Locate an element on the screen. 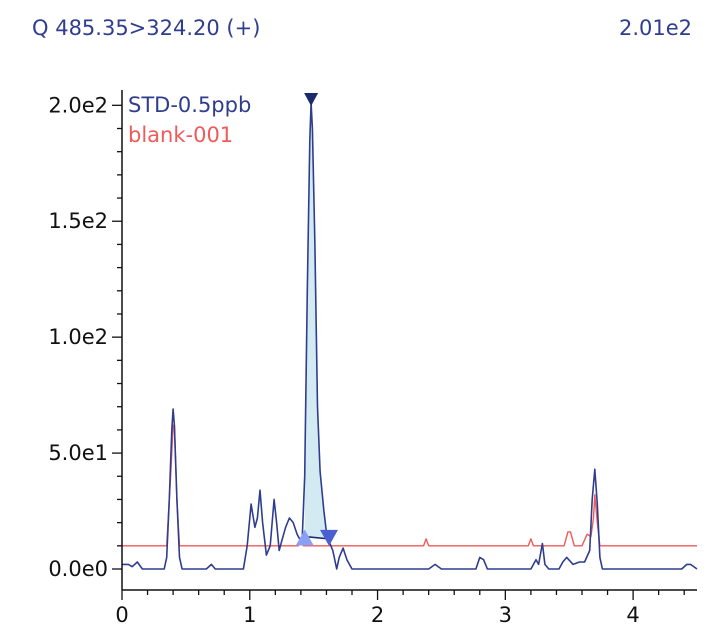 The width and height of the screenshot is (715, 639). legend-entry: blank-001 is located at coordinates (180, 135).